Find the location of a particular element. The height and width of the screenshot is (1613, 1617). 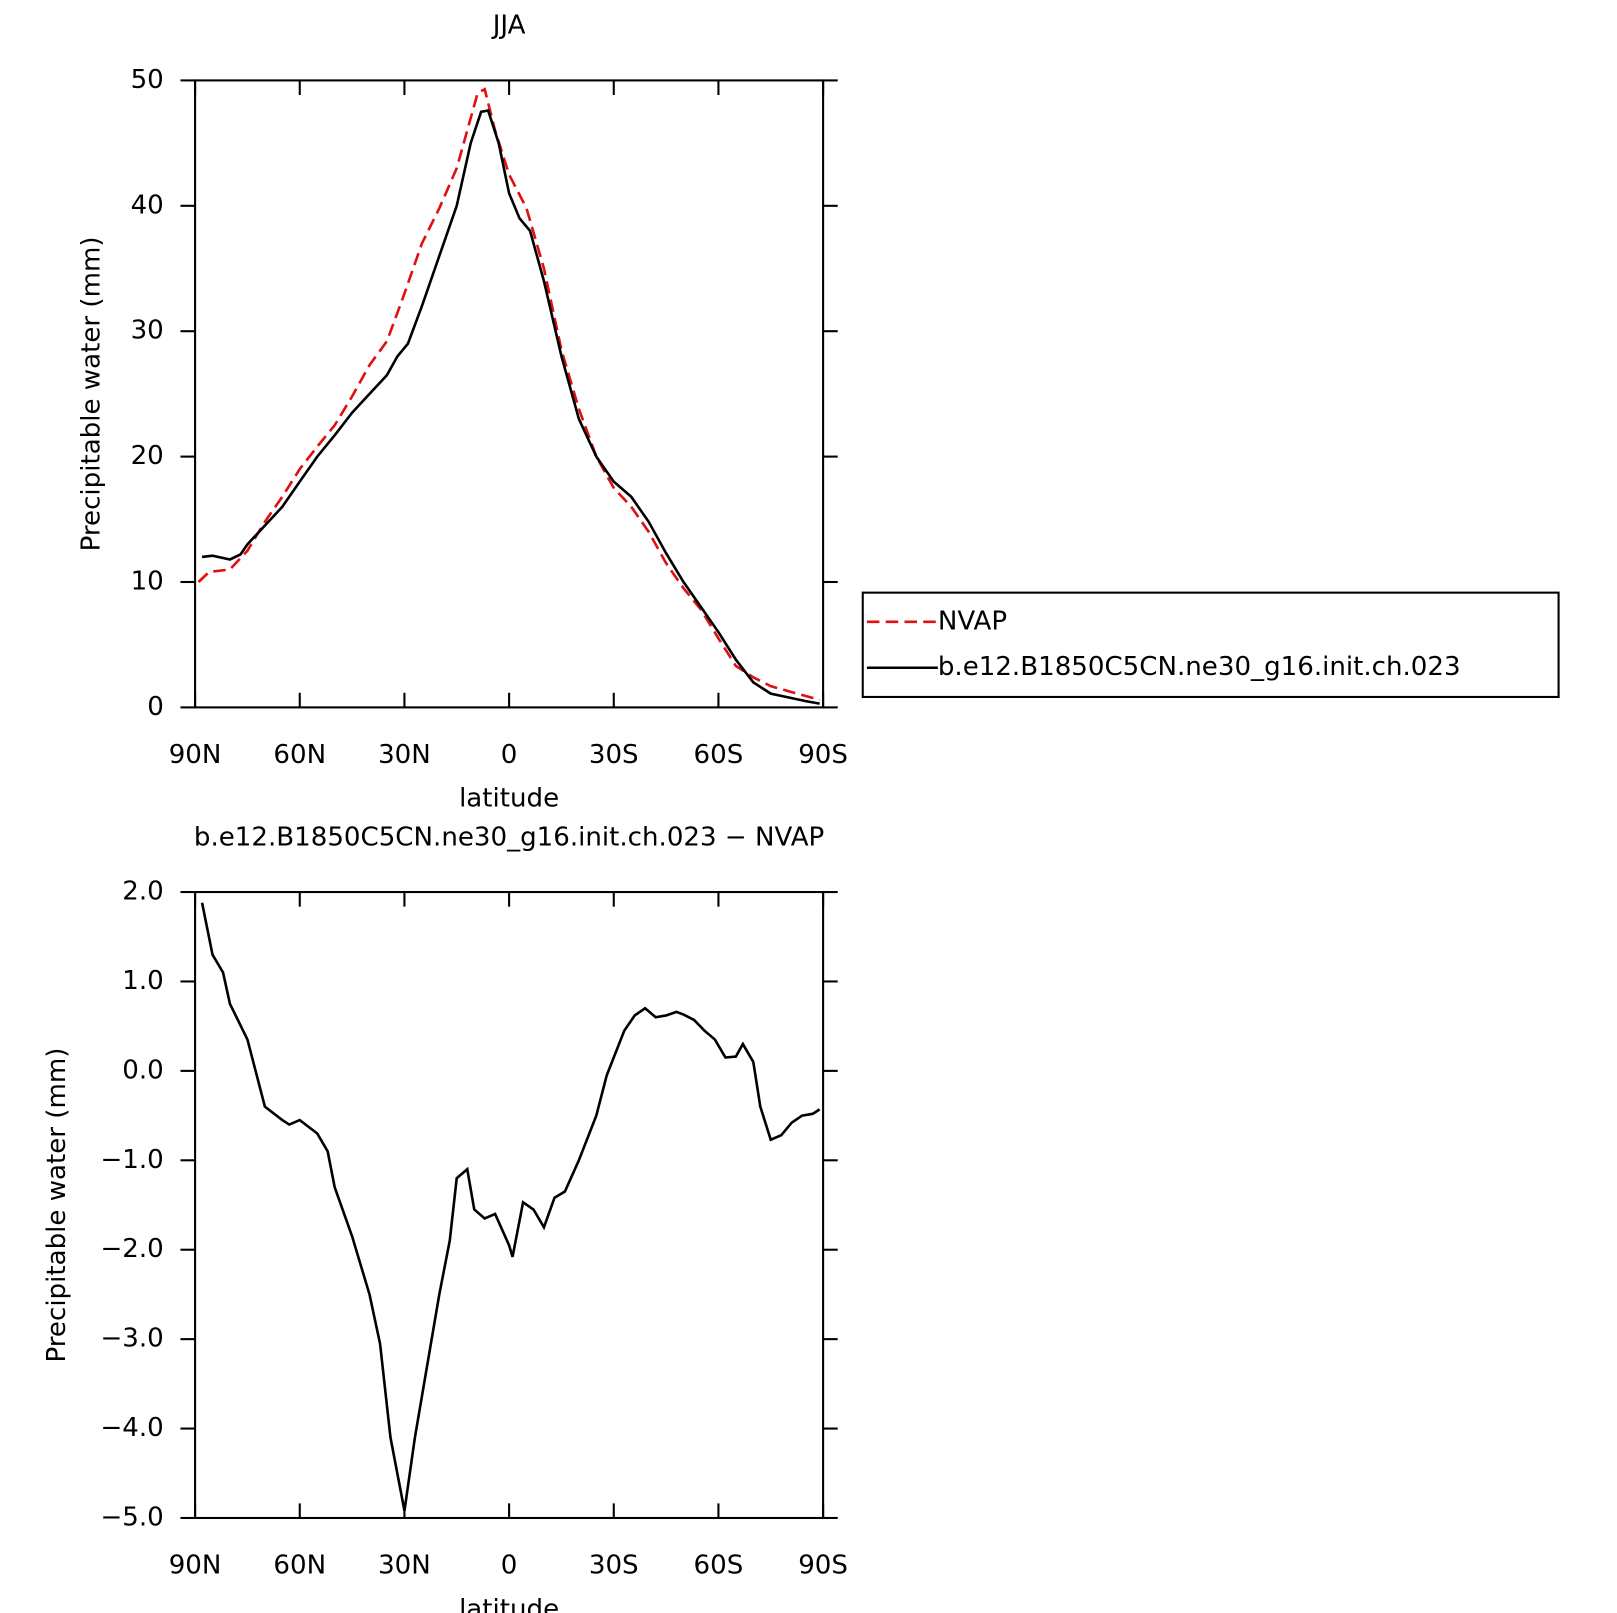

y-tick-label: −5.0 is located at coordinates (131, 1517).